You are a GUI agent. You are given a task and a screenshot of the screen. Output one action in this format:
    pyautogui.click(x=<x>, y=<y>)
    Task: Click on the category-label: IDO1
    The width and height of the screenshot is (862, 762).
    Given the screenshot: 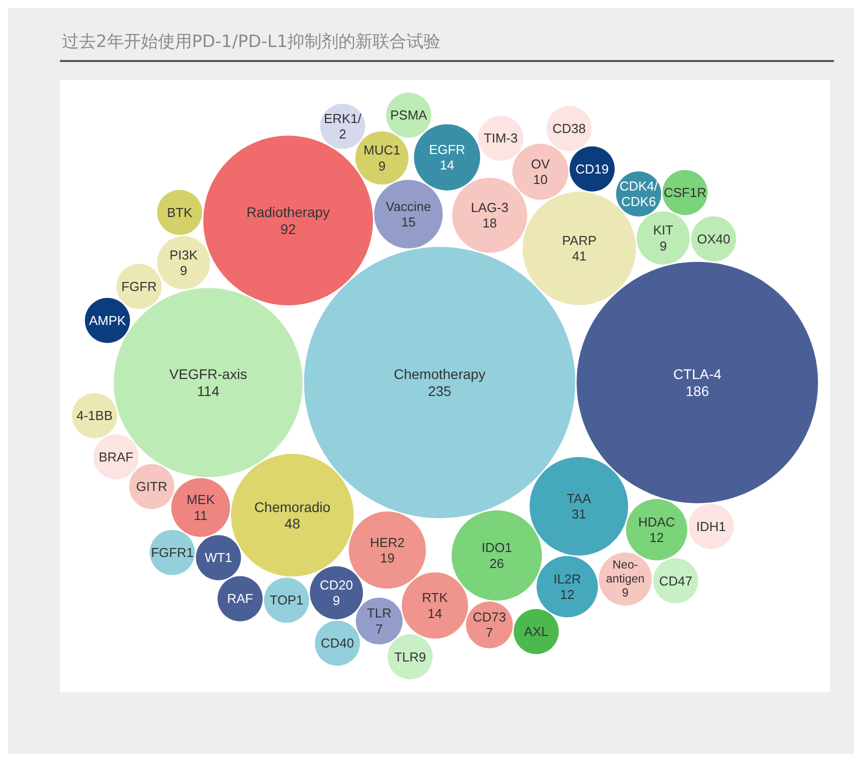 What is the action you would take?
    pyautogui.click(x=497, y=548)
    